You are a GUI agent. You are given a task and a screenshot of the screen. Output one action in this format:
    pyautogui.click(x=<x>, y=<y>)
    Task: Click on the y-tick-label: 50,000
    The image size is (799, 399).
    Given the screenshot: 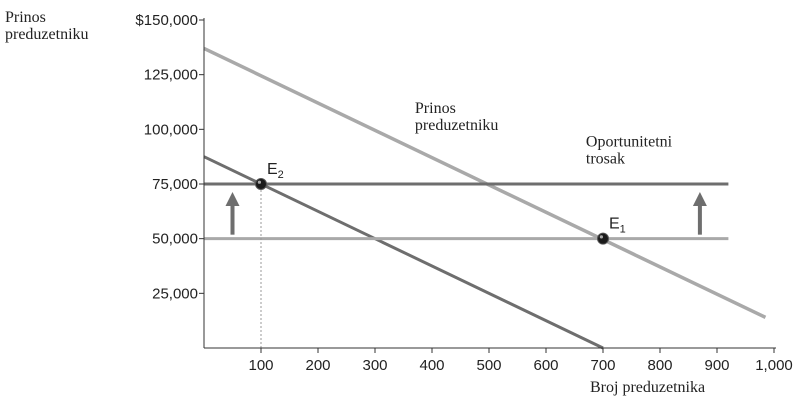 What is the action you would take?
    pyautogui.click(x=175, y=239)
    